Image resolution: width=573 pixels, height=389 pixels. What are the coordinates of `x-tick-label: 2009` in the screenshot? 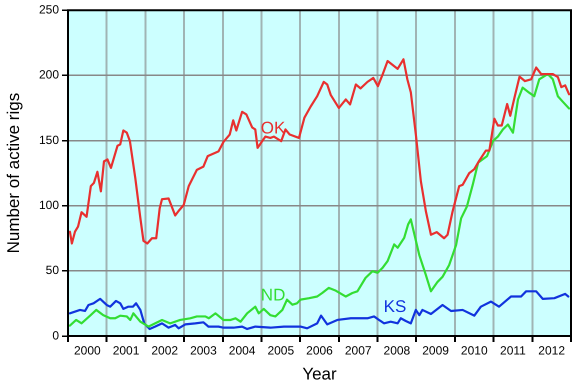 It's located at (436, 351).